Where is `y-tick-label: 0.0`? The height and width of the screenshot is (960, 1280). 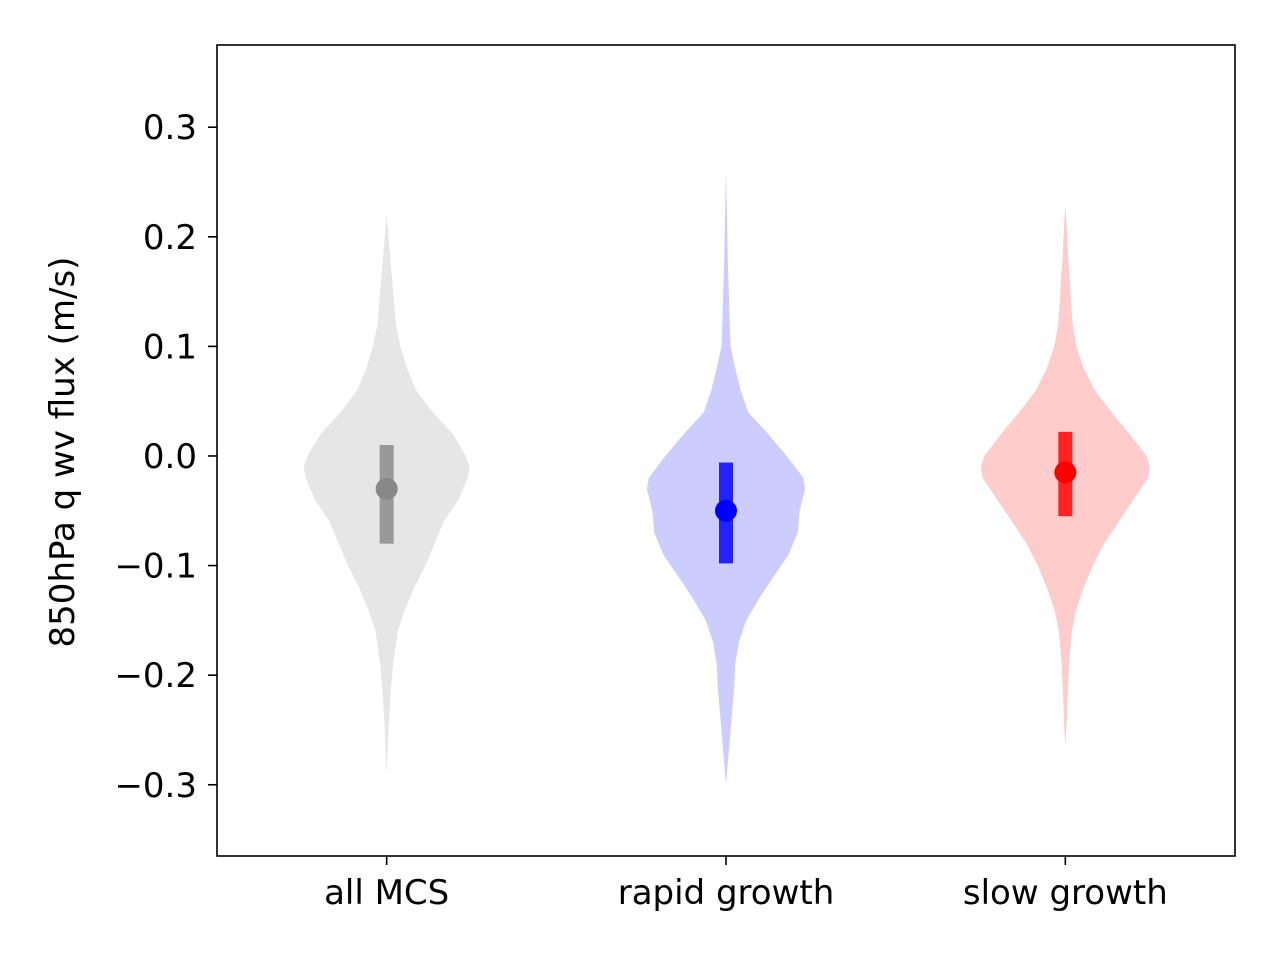
y-tick-label: 0.0 is located at coordinates (170, 457).